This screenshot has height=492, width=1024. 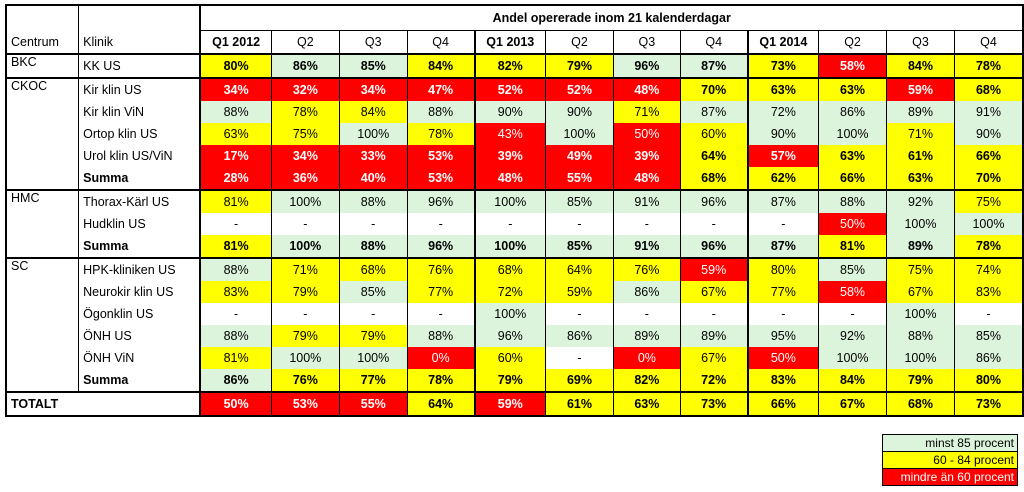 I want to click on value-cell: 28%, so click(x=236, y=179).